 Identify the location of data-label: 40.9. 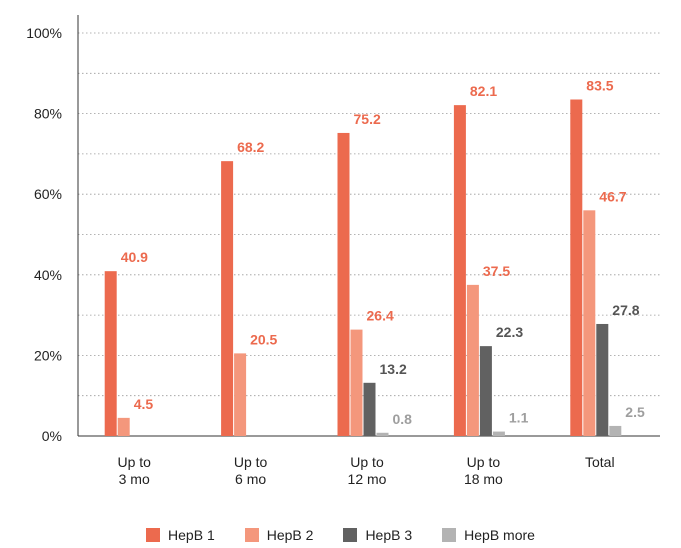
(134, 257).